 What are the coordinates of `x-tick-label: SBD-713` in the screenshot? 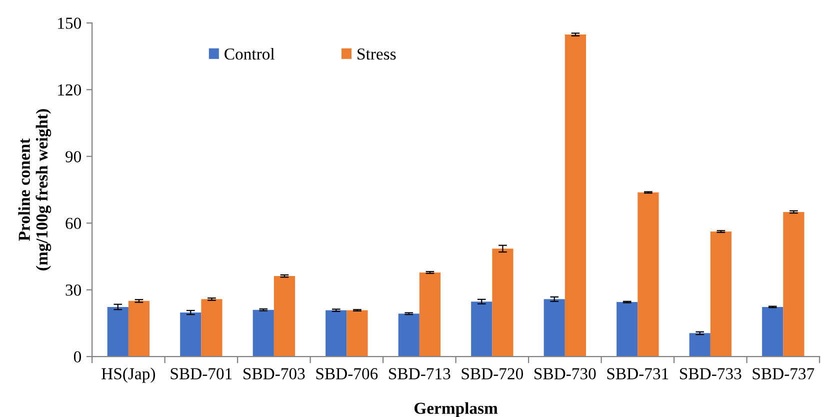 It's located at (419, 374).